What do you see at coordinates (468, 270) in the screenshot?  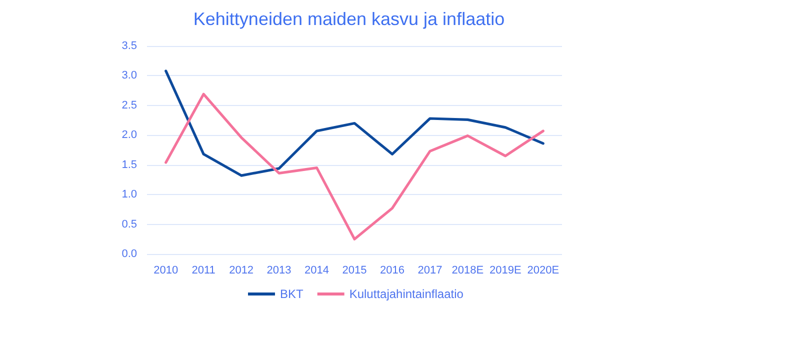 I see `x-tick-label: 2018E` at bounding box center [468, 270].